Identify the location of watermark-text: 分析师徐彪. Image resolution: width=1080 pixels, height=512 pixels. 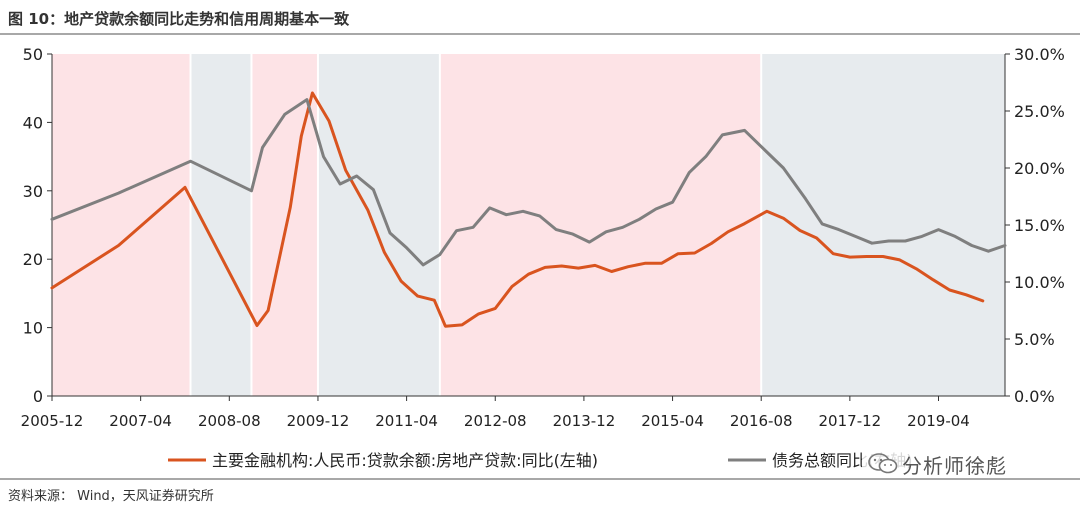
(954, 465).